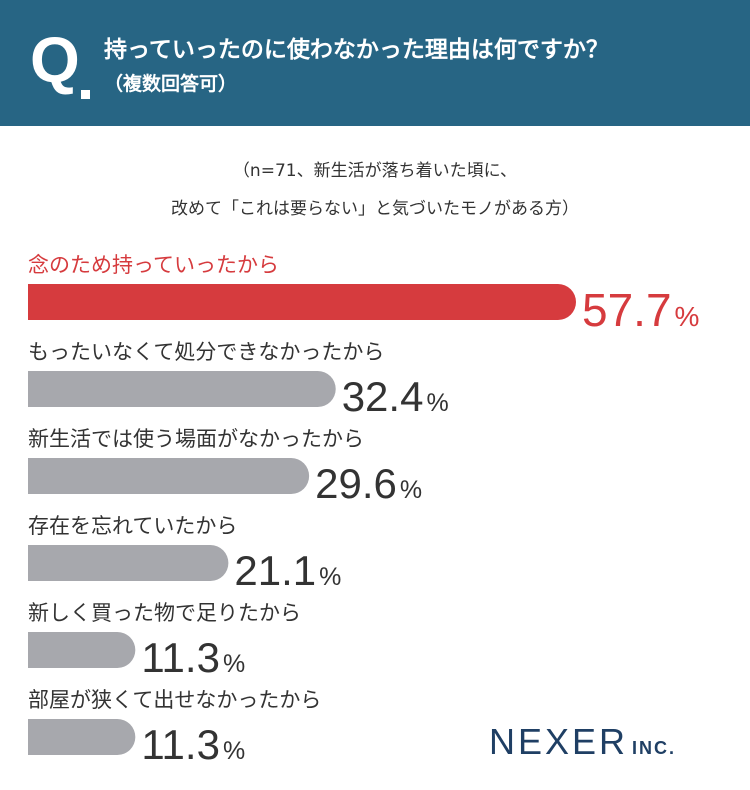 Image resolution: width=750 pixels, height=790 pixels. I want to click on category-label: 新生活では使う場面がなかったから, so click(196, 439).